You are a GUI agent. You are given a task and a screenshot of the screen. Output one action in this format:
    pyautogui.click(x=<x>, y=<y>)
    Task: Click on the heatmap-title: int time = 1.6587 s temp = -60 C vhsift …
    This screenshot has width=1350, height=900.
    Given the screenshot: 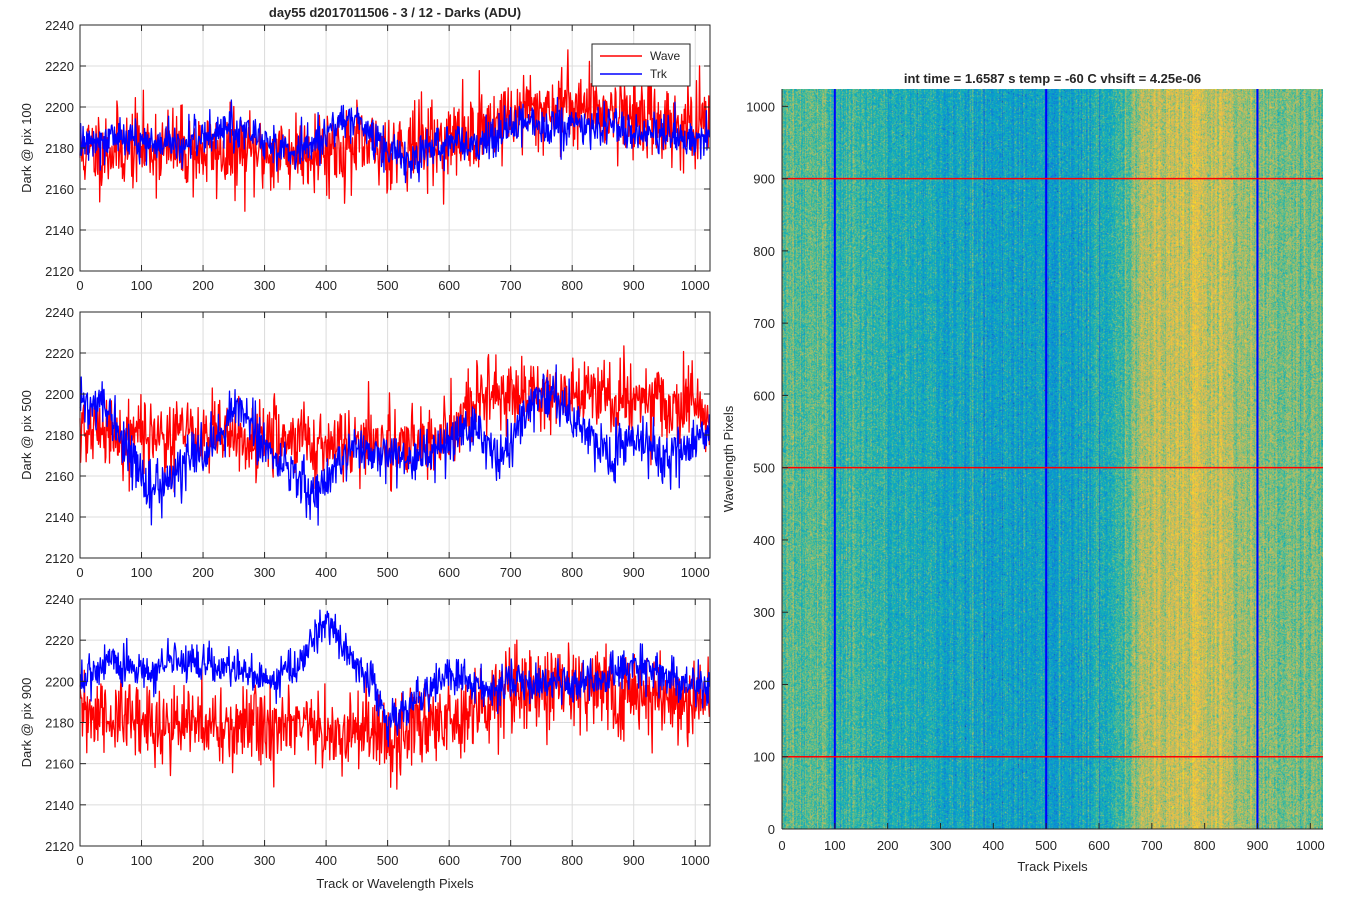 What is the action you would take?
    pyautogui.click(x=1052, y=78)
    